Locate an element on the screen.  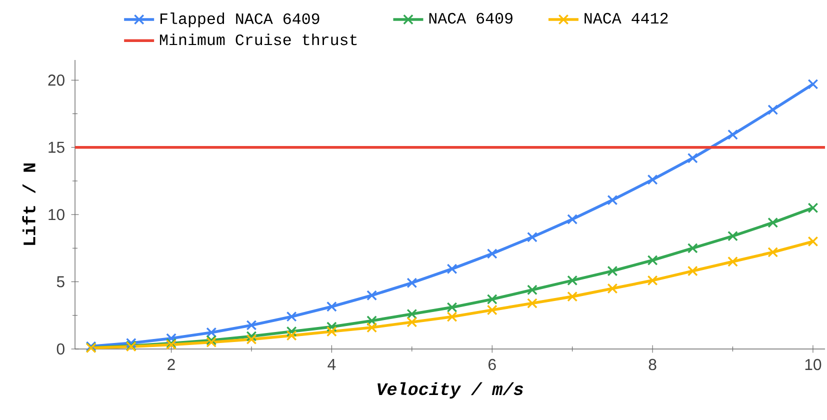
x-tick-label: 8 is located at coordinates (652, 364).